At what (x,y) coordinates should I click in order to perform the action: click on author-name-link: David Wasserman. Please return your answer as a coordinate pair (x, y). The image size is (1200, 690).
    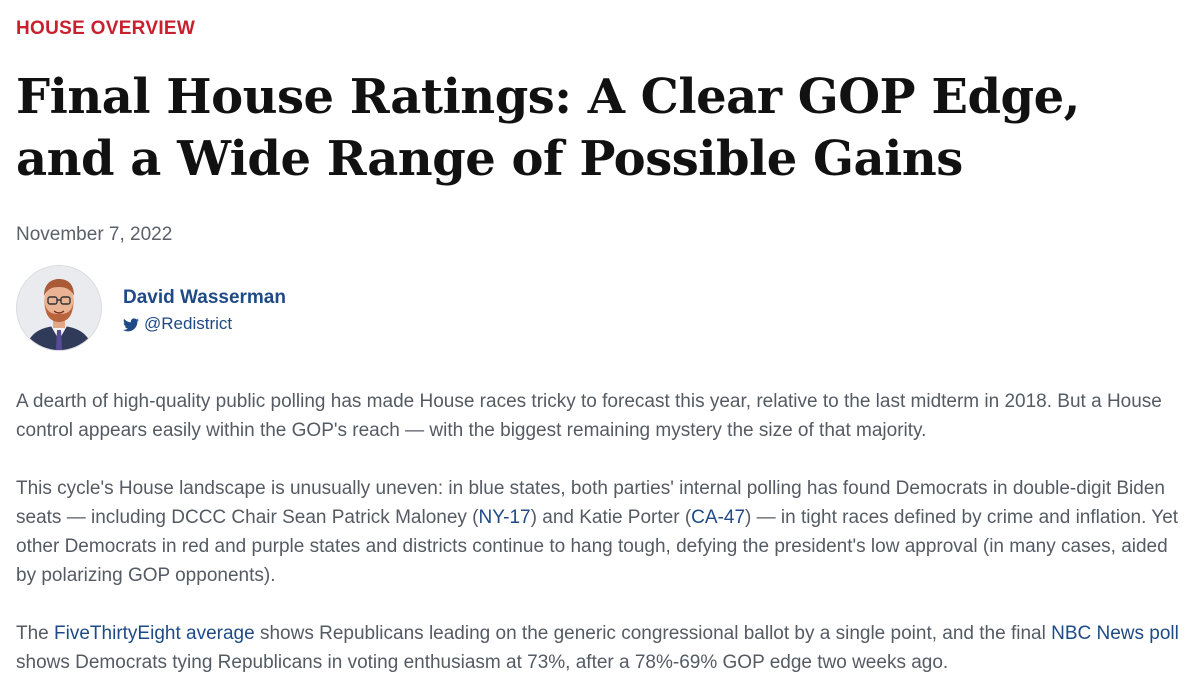
    Looking at the image, I should click on (204, 297).